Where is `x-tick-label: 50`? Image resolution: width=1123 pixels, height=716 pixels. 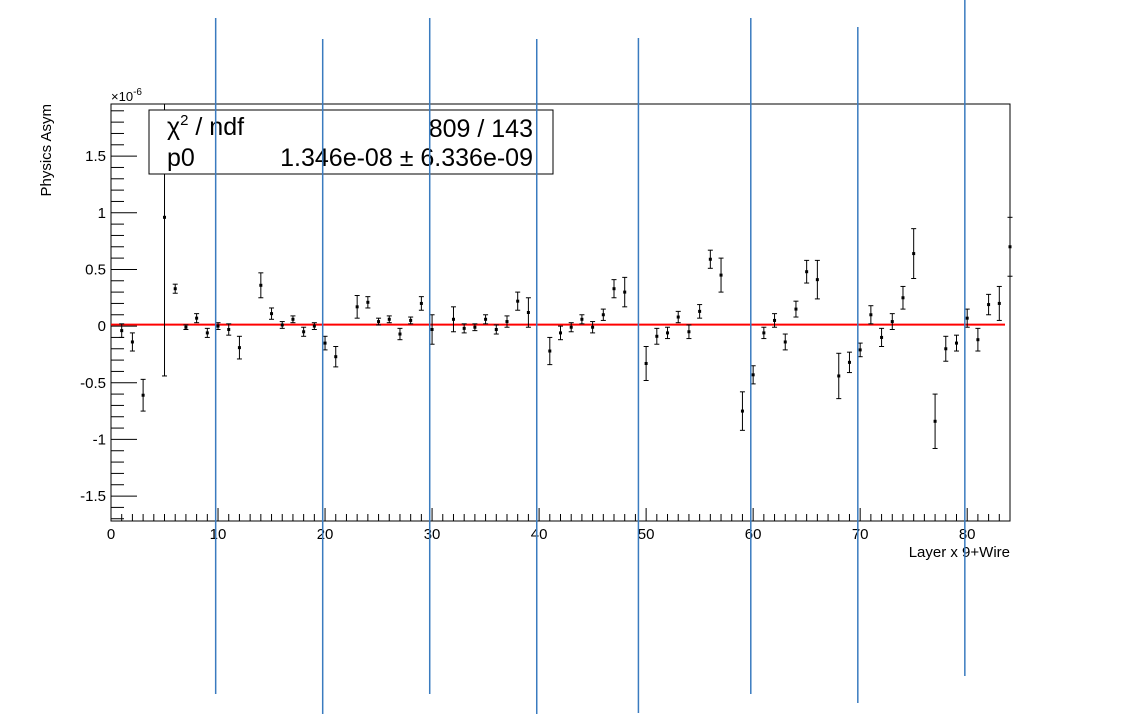 x-tick-label: 50 is located at coordinates (646, 534).